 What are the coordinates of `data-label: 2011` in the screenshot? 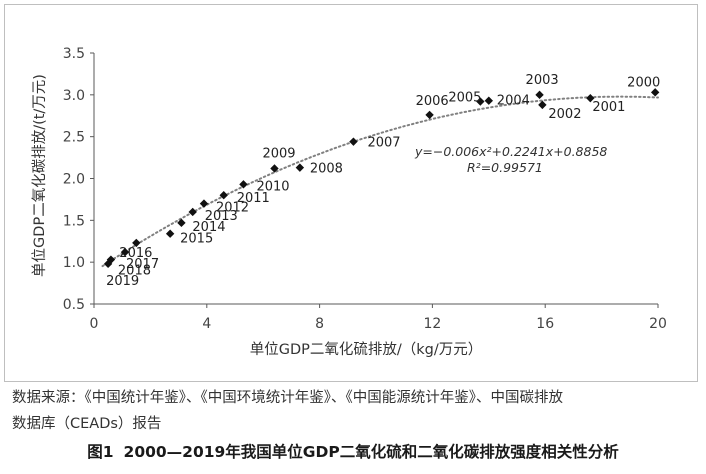 It's located at (253, 198).